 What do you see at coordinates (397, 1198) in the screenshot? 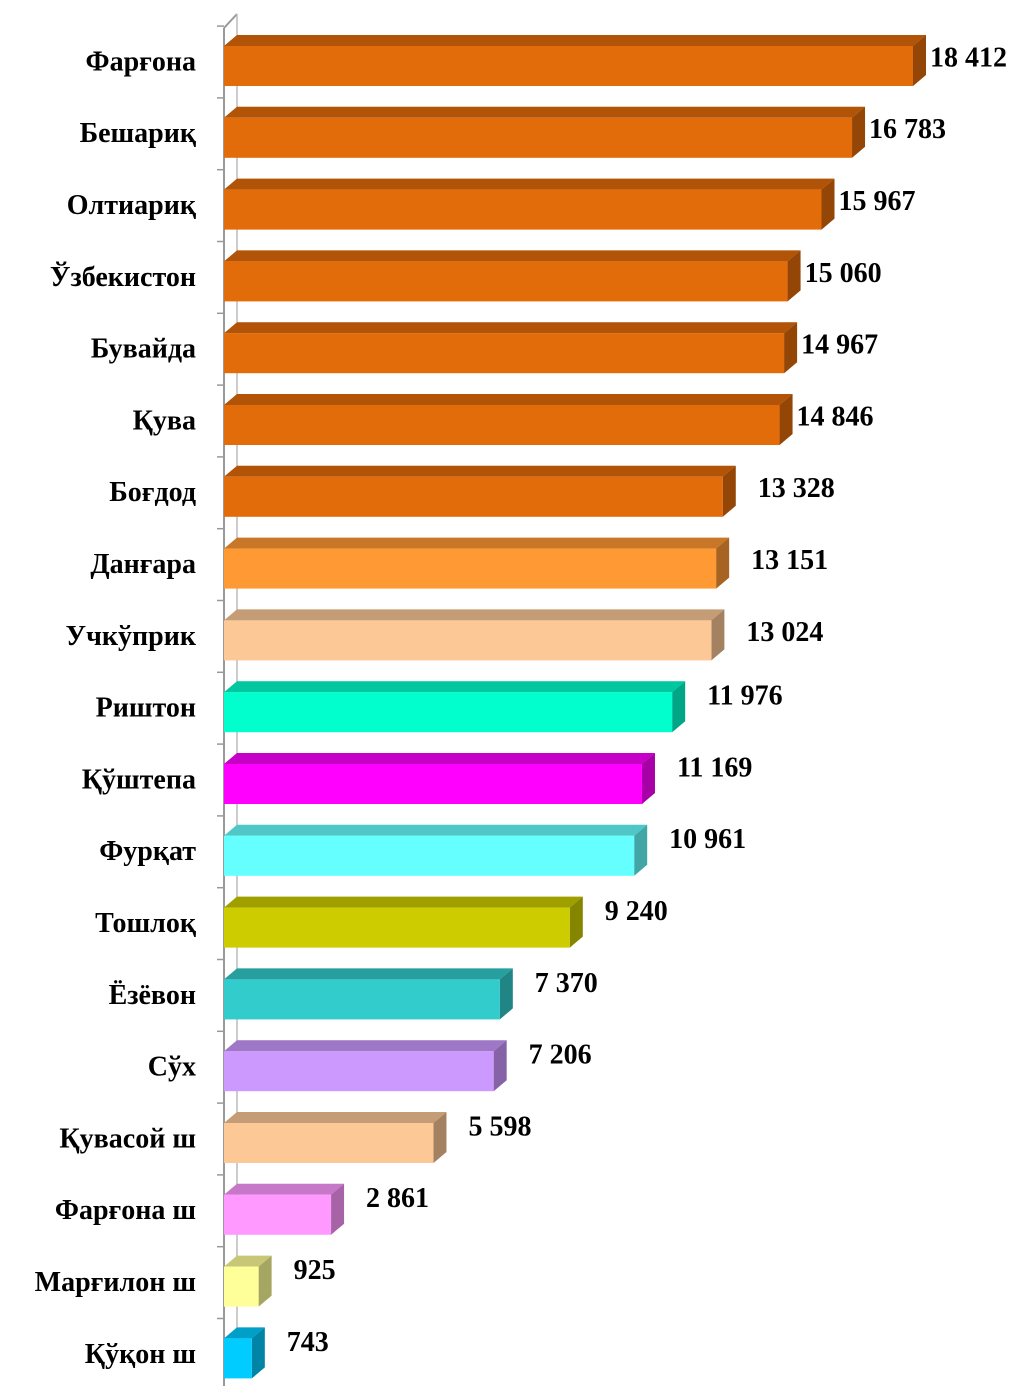
I see `value-label: 2 861` at bounding box center [397, 1198].